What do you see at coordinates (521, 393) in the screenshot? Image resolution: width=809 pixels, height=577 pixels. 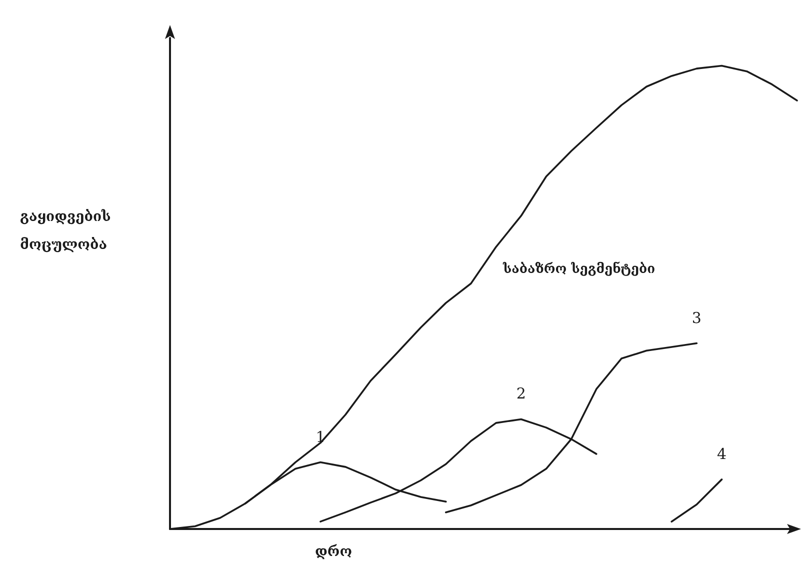 I see `series-label: 2` at bounding box center [521, 393].